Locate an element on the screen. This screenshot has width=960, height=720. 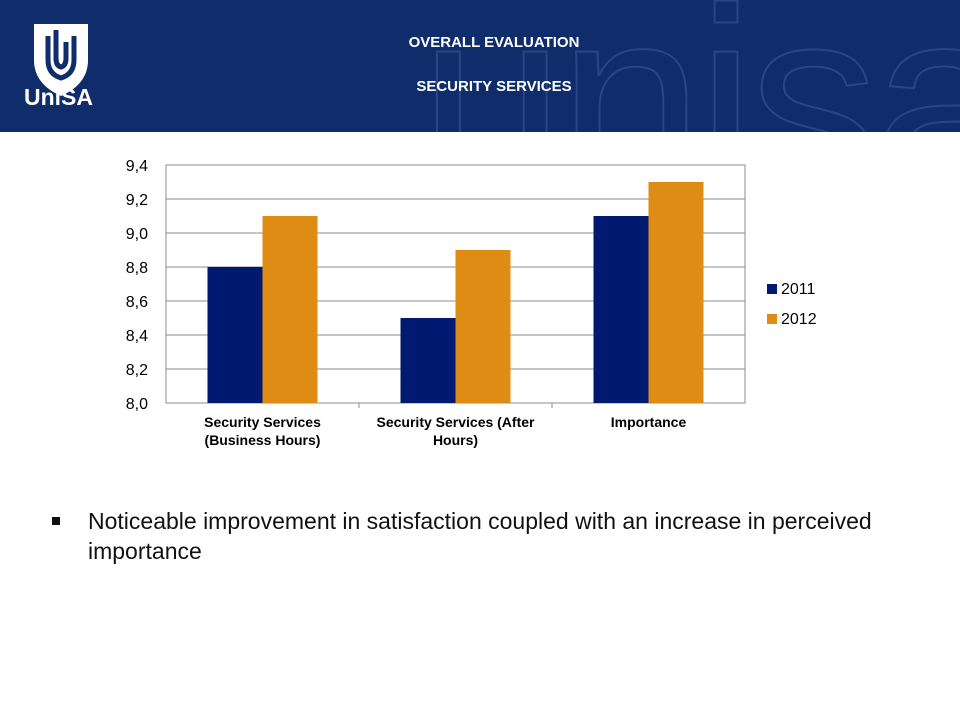
y-tick-label: 8,0 is located at coordinates (137, 404).